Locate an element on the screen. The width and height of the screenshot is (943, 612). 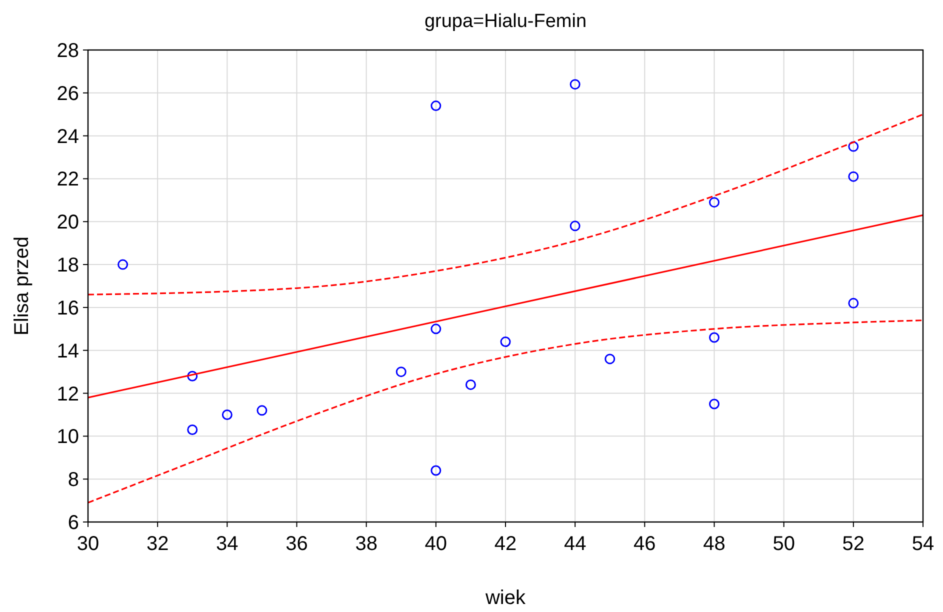
y-tick-label: 28 is located at coordinates (67, 51).